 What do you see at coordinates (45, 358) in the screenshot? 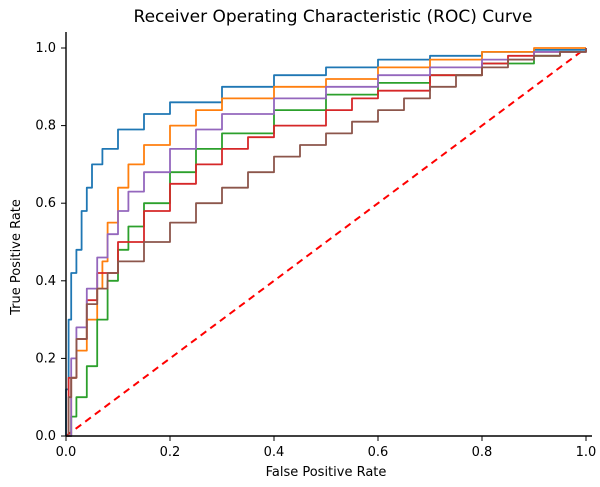
I see `y-tick-label: 0.2` at bounding box center [45, 358].